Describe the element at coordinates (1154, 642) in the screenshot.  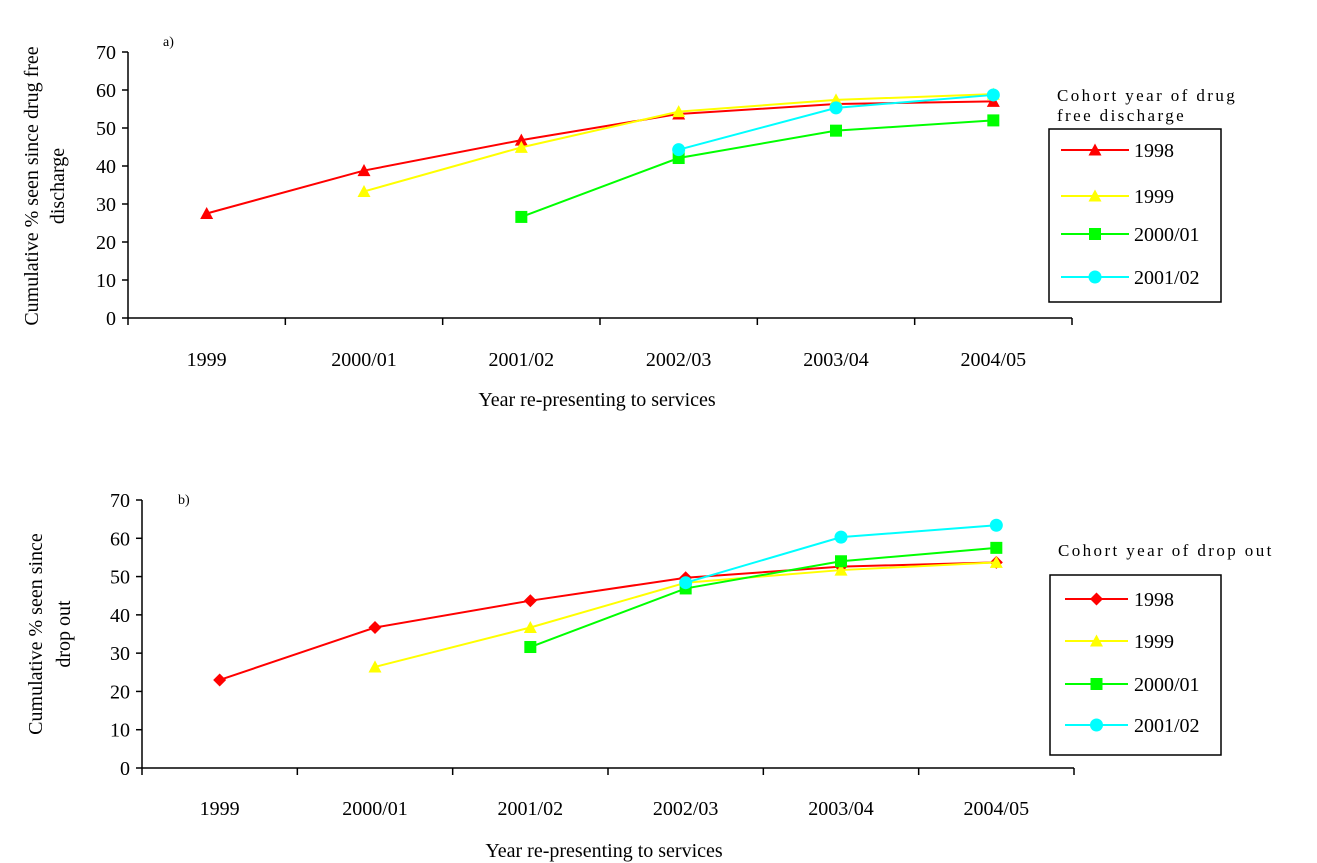
I see `panel-b-legend-label: 1999` at that location.